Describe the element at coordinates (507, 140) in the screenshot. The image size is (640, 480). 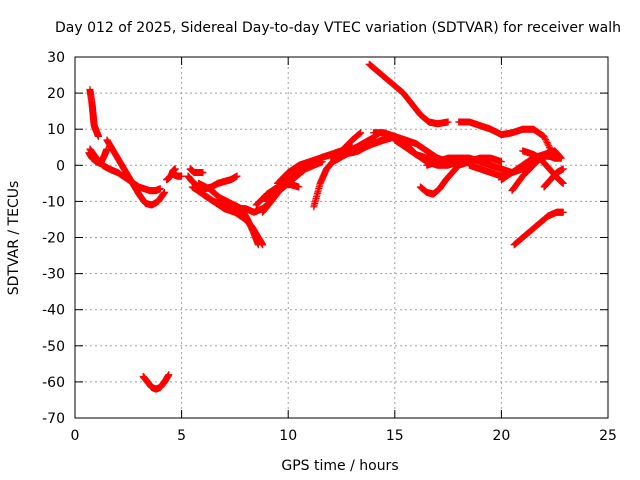
I see `series-s27` at that location.